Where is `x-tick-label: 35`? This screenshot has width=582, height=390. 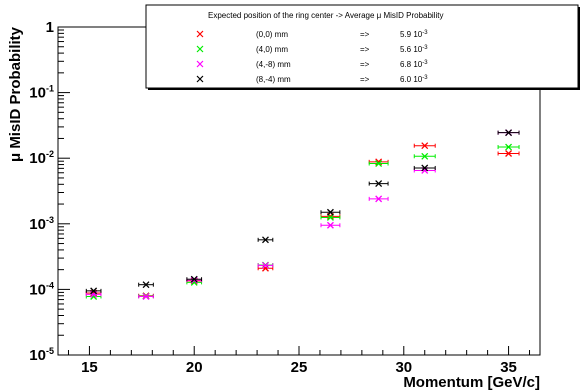
x-tick-label: 35 is located at coordinates (508, 367).